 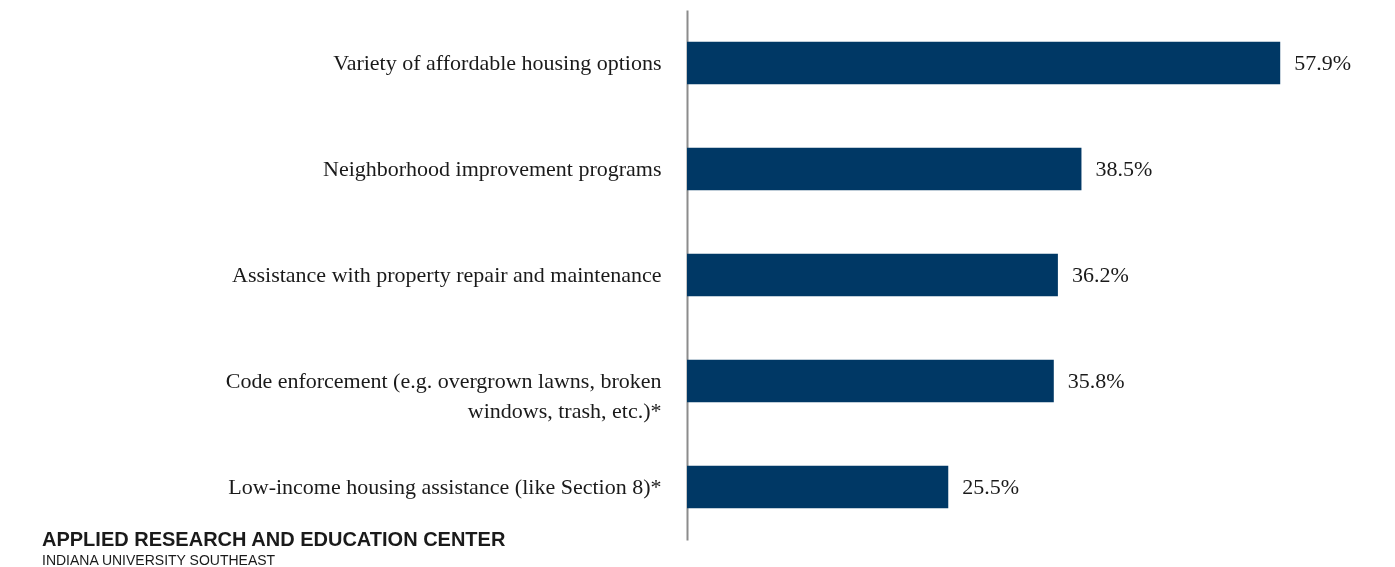 What do you see at coordinates (492, 168) in the screenshot?
I see `y-tick-label: Neighborhood improvement programs` at bounding box center [492, 168].